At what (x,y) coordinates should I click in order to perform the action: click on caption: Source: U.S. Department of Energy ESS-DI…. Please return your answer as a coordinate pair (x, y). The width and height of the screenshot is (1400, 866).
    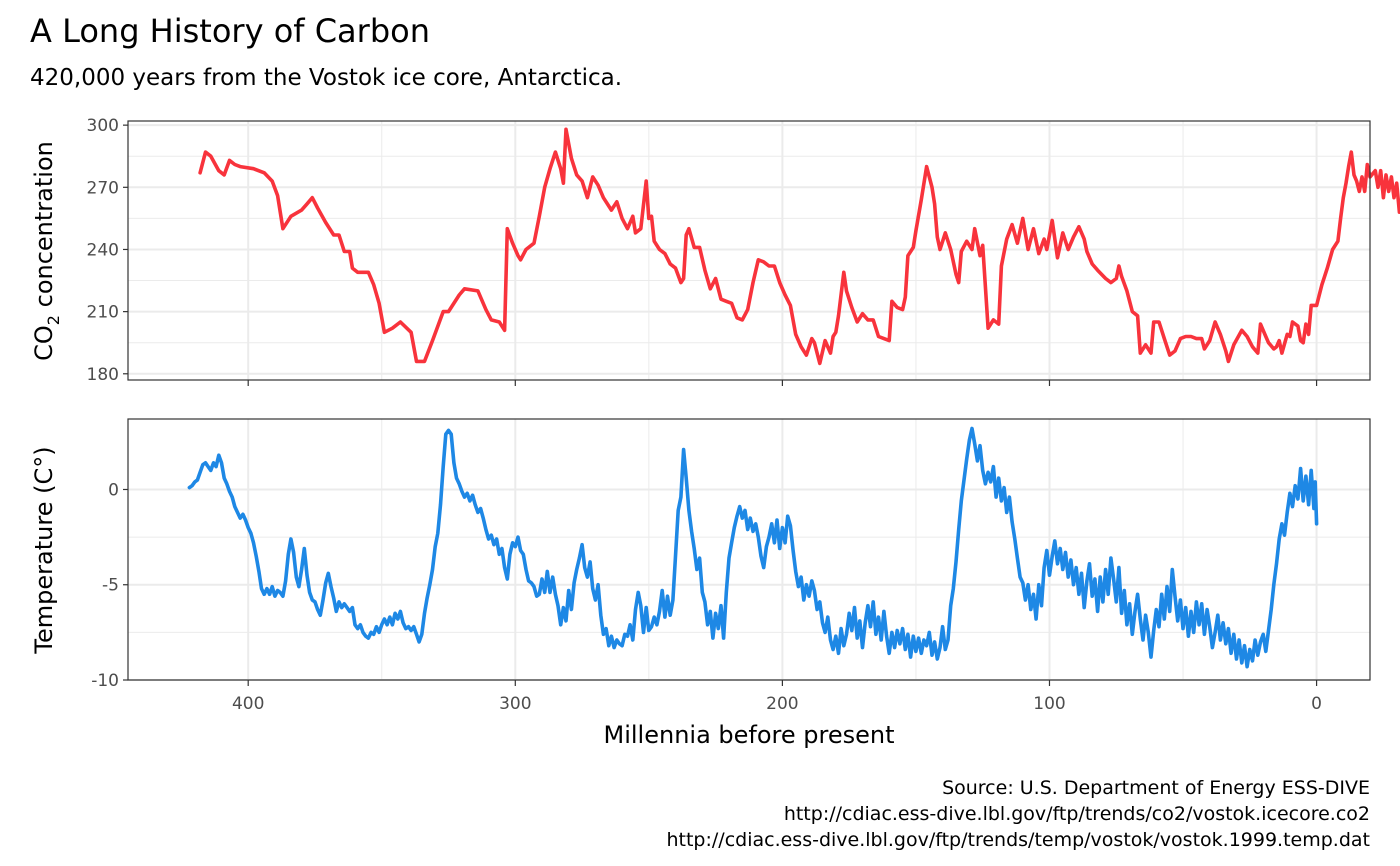
    Looking at the image, I should click on (1018, 814).